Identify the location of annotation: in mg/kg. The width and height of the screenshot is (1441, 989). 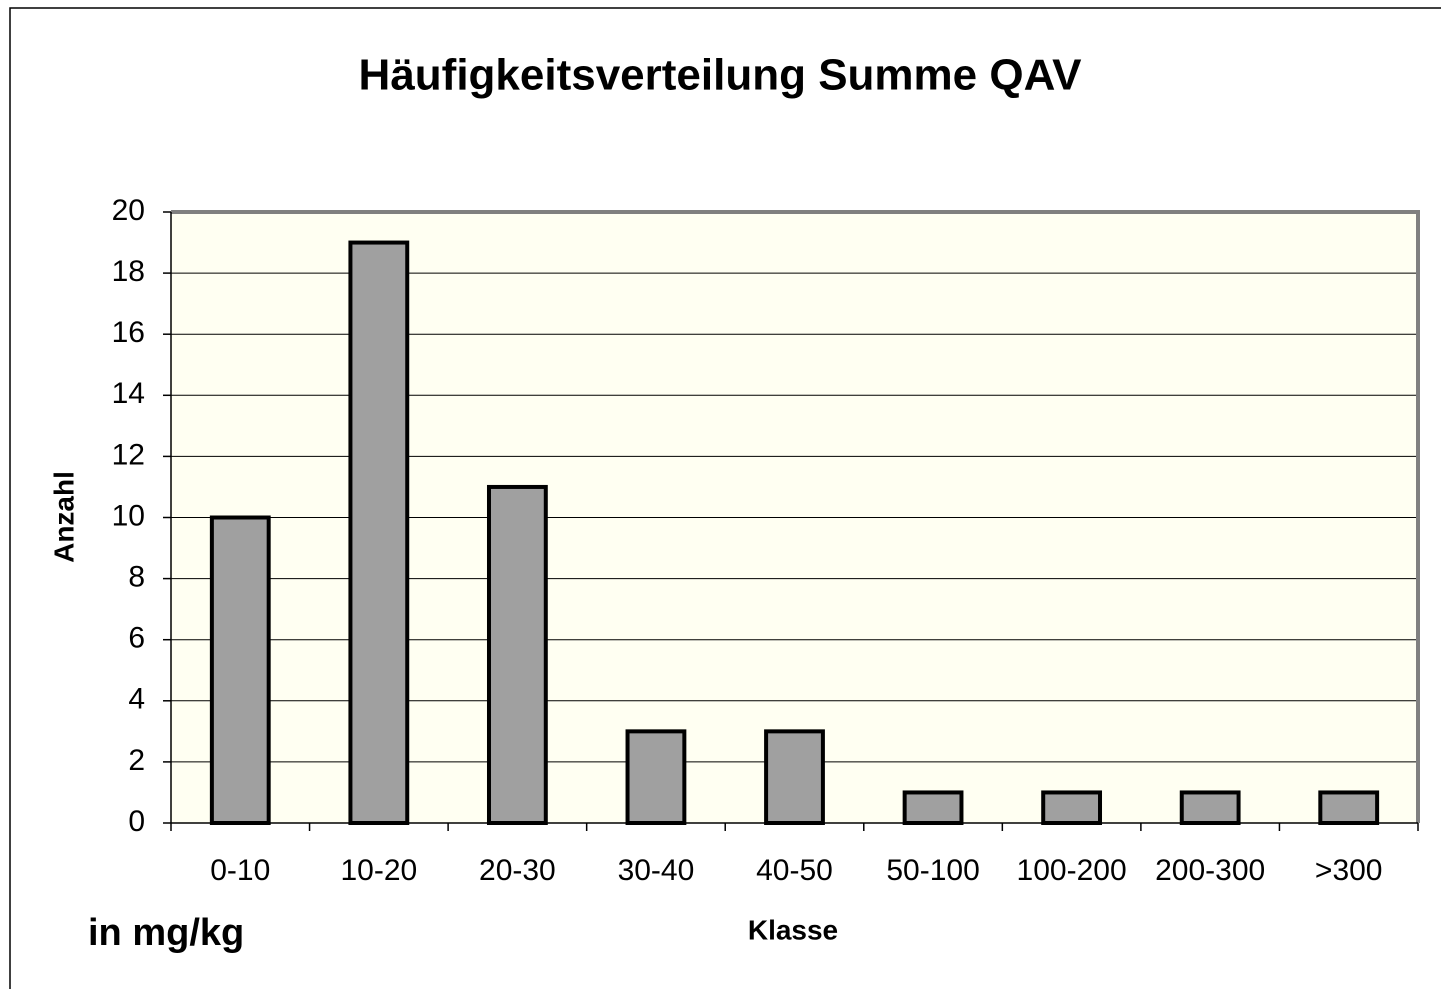
(166, 933).